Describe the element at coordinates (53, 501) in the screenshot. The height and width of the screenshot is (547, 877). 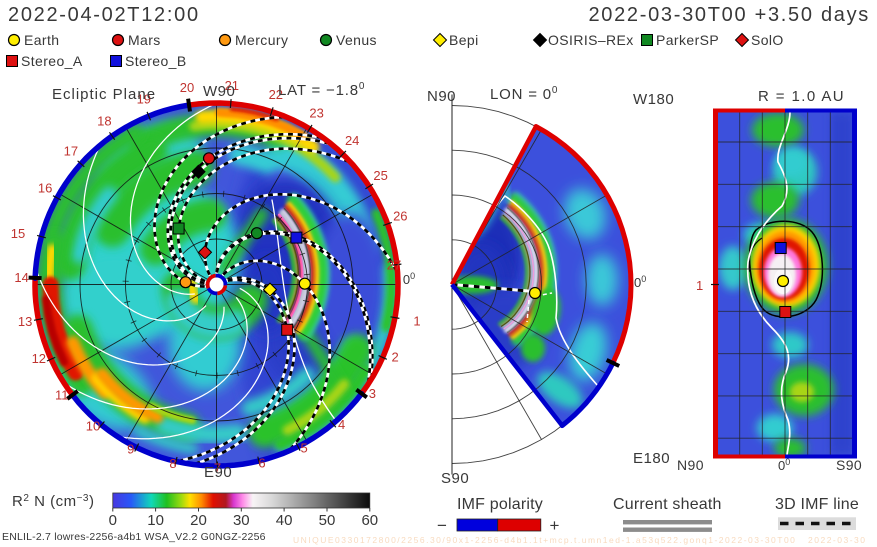
I see `svg-text: R2 N (cm−3)` at that location.